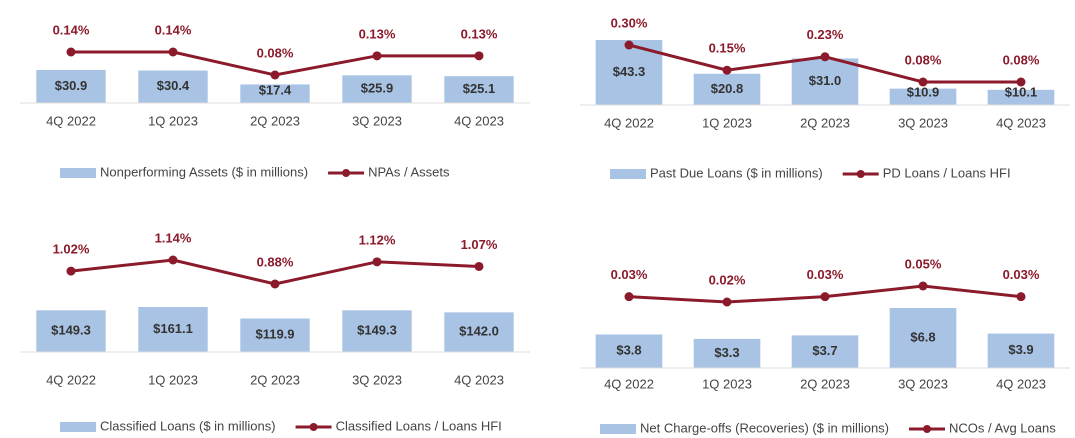  I want to click on legend-label: Past Due Loans ($ in millions), so click(736, 172).